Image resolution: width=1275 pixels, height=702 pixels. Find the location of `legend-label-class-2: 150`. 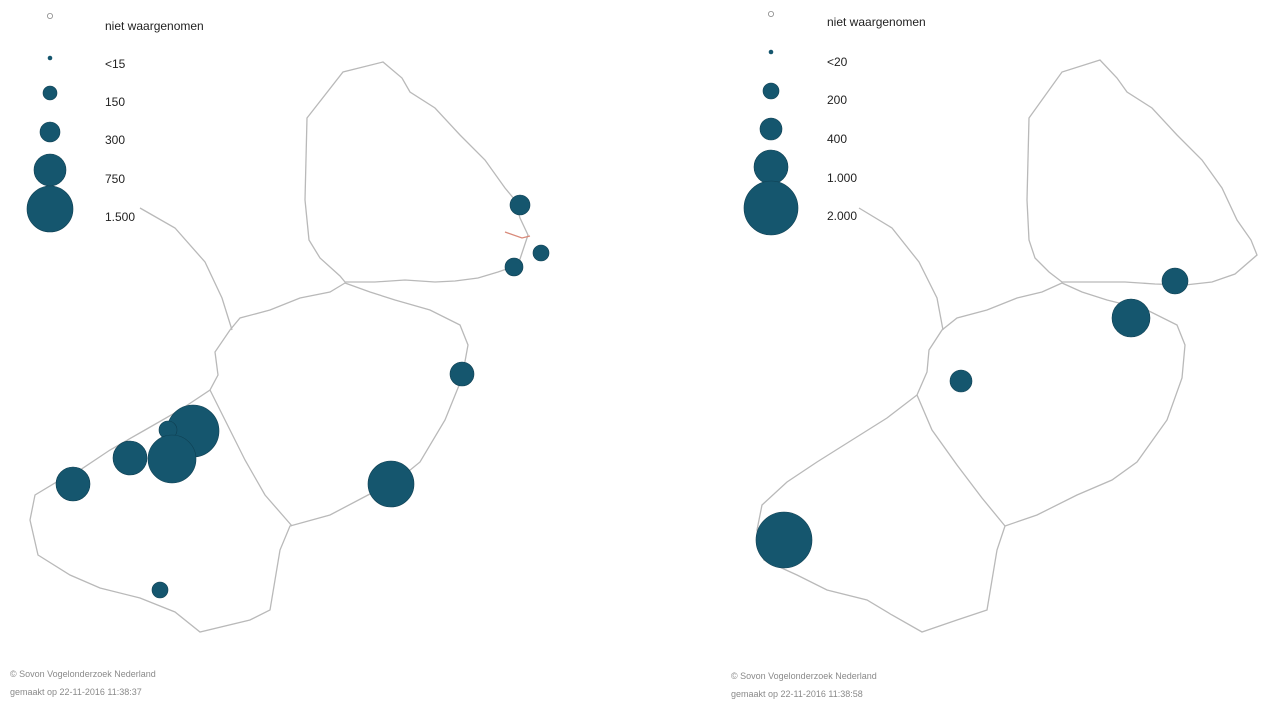

legend-label-class-2: 150 is located at coordinates (115, 102).